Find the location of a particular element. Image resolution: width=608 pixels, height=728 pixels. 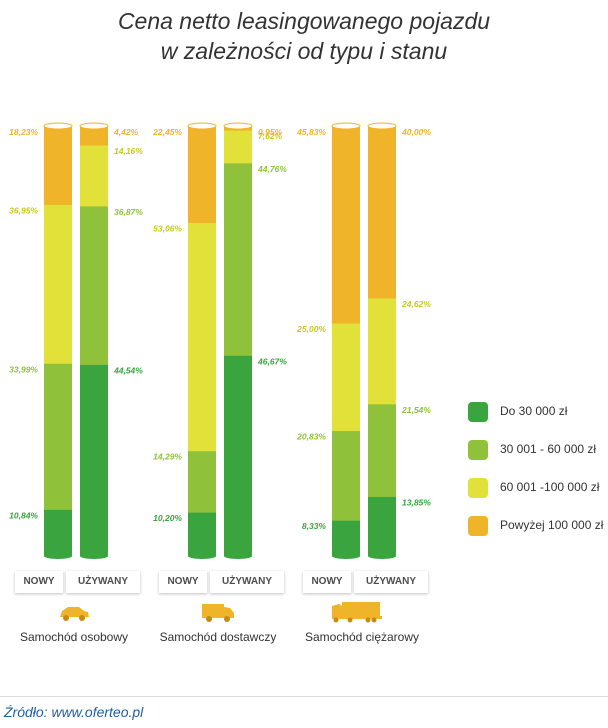

data-label: 22,45% is located at coordinates (167, 132).